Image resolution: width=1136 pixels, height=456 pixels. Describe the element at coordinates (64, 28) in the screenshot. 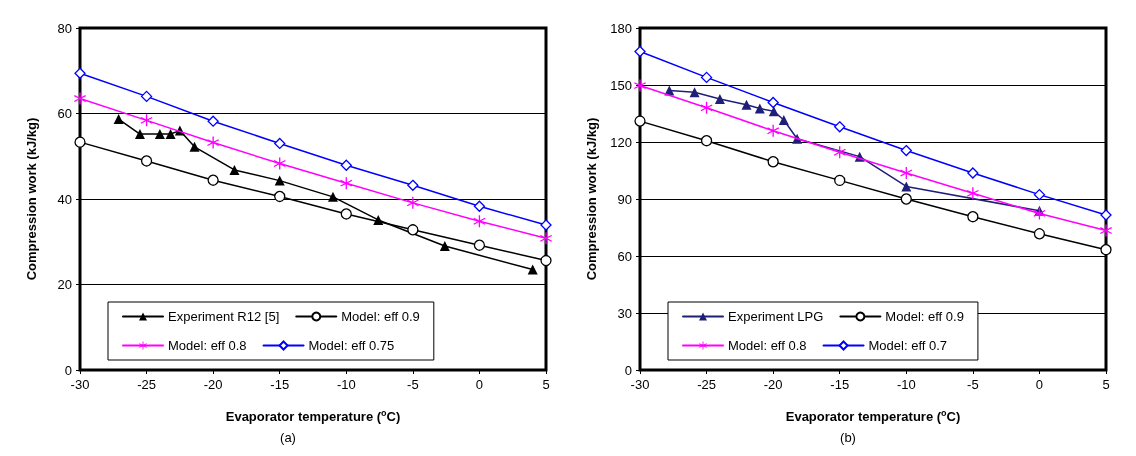

I see `y-tick-label: 80` at that location.